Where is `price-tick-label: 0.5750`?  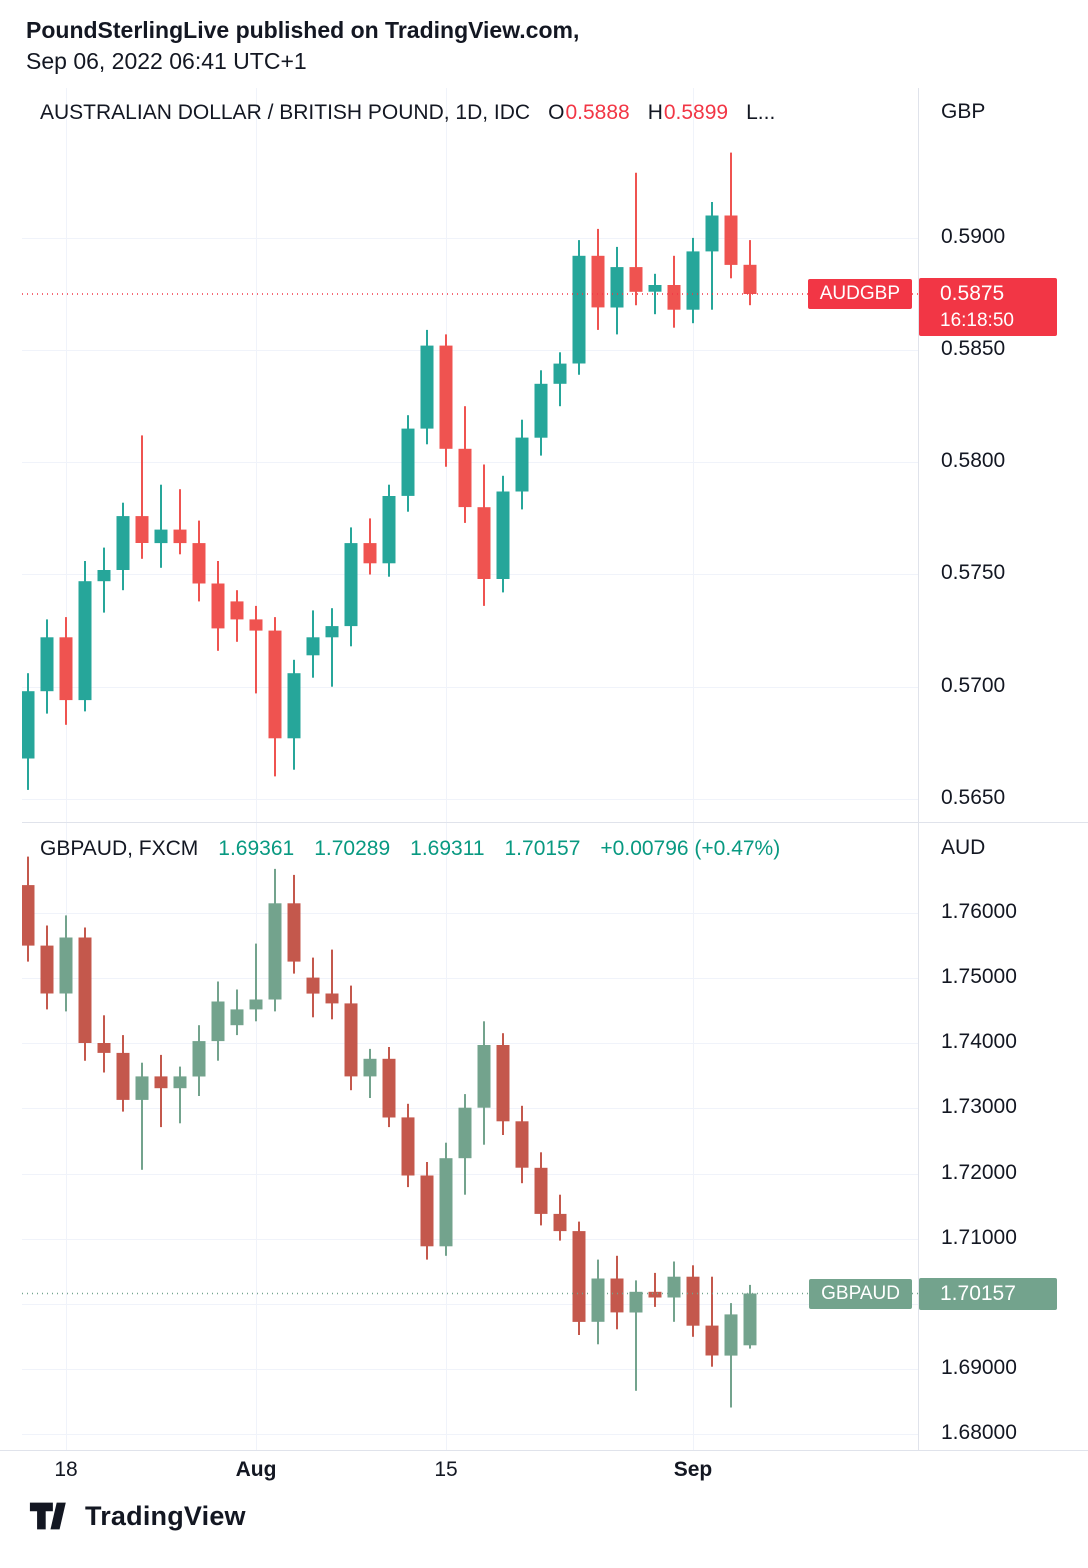
price-tick-label: 0.5750 is located at coordinates (973, 573).